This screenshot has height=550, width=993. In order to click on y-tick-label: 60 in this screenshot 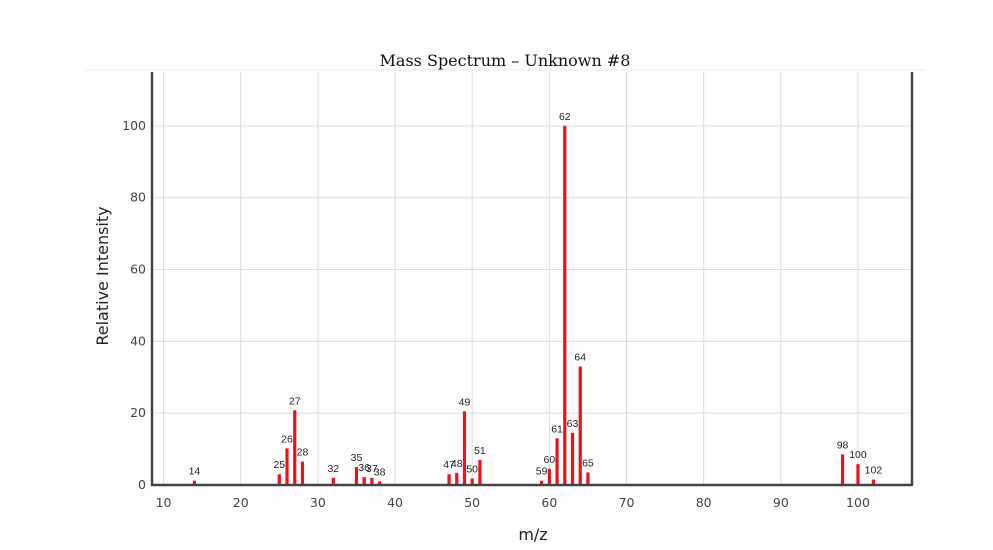, I will do `click(138, 269)`.